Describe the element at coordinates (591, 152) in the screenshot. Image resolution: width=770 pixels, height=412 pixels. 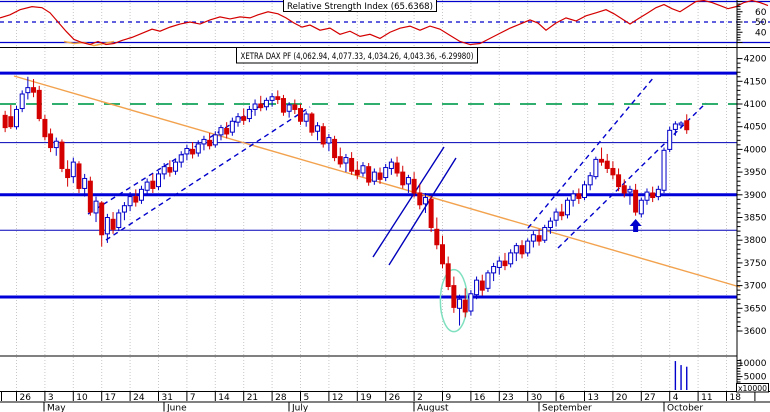
I see `trendline-september-channel-upper` at that location.